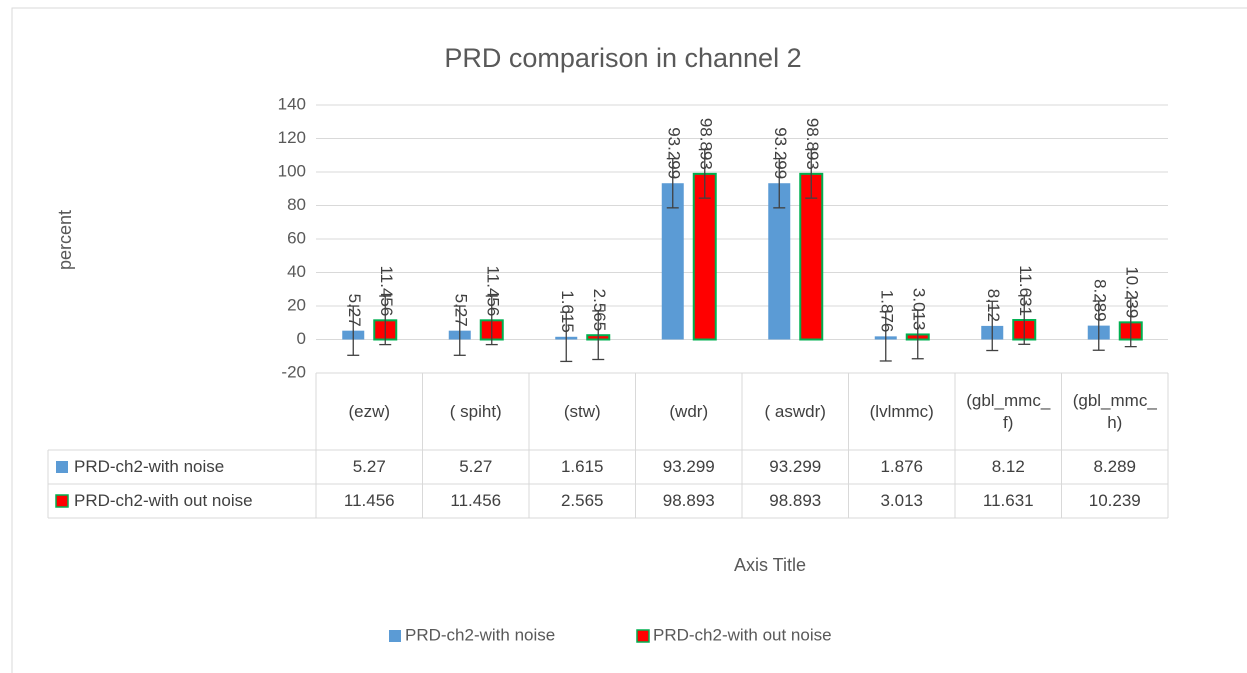 The width and height of the screenshot is (1247, 673). I want to click on table-value: 2.565, so click(582, 500).